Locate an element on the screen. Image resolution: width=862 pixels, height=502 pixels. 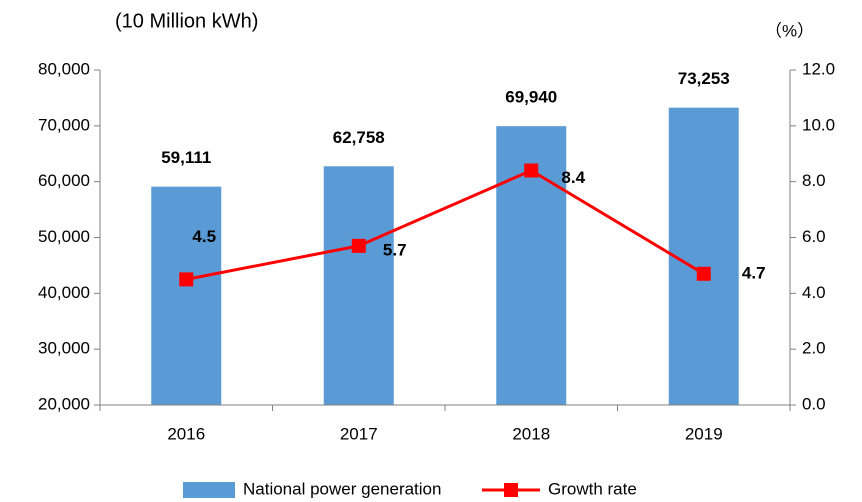
y-tick-label: 40,000 is located at coordinates (64, 292).